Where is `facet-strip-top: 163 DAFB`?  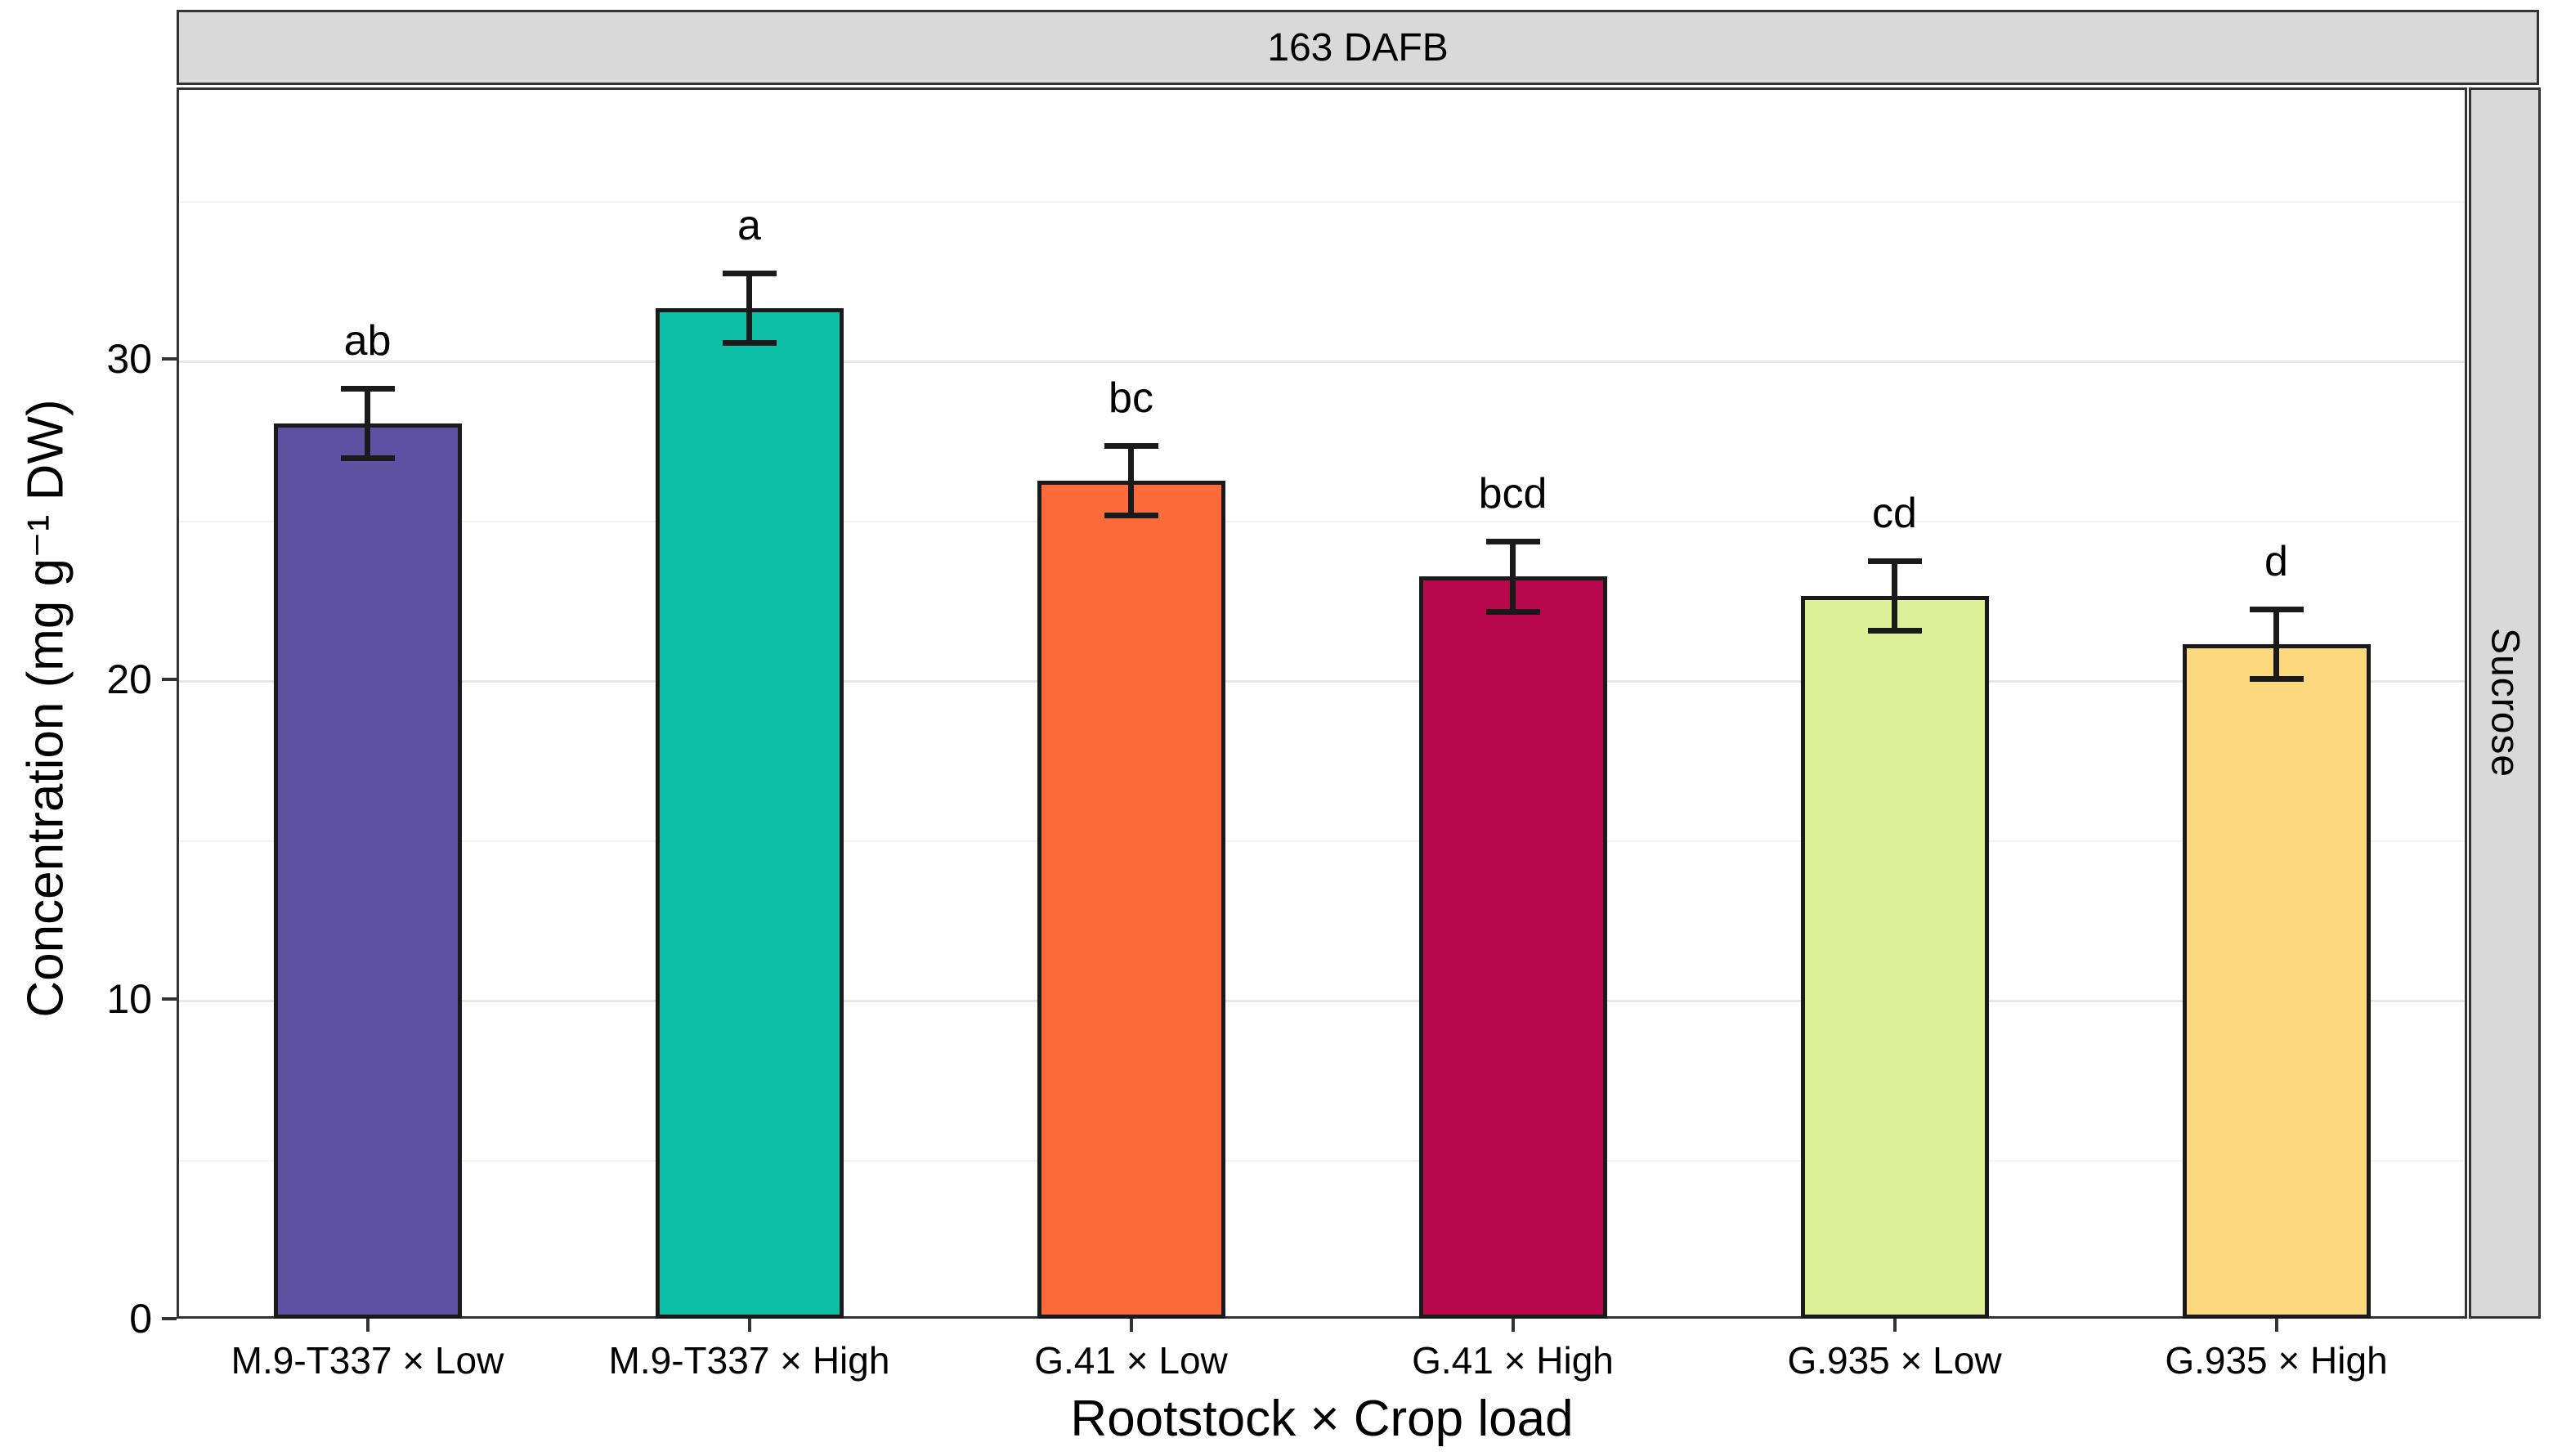 facet-strip-top: 163 DAFB is located at coordinates (1358, 48).